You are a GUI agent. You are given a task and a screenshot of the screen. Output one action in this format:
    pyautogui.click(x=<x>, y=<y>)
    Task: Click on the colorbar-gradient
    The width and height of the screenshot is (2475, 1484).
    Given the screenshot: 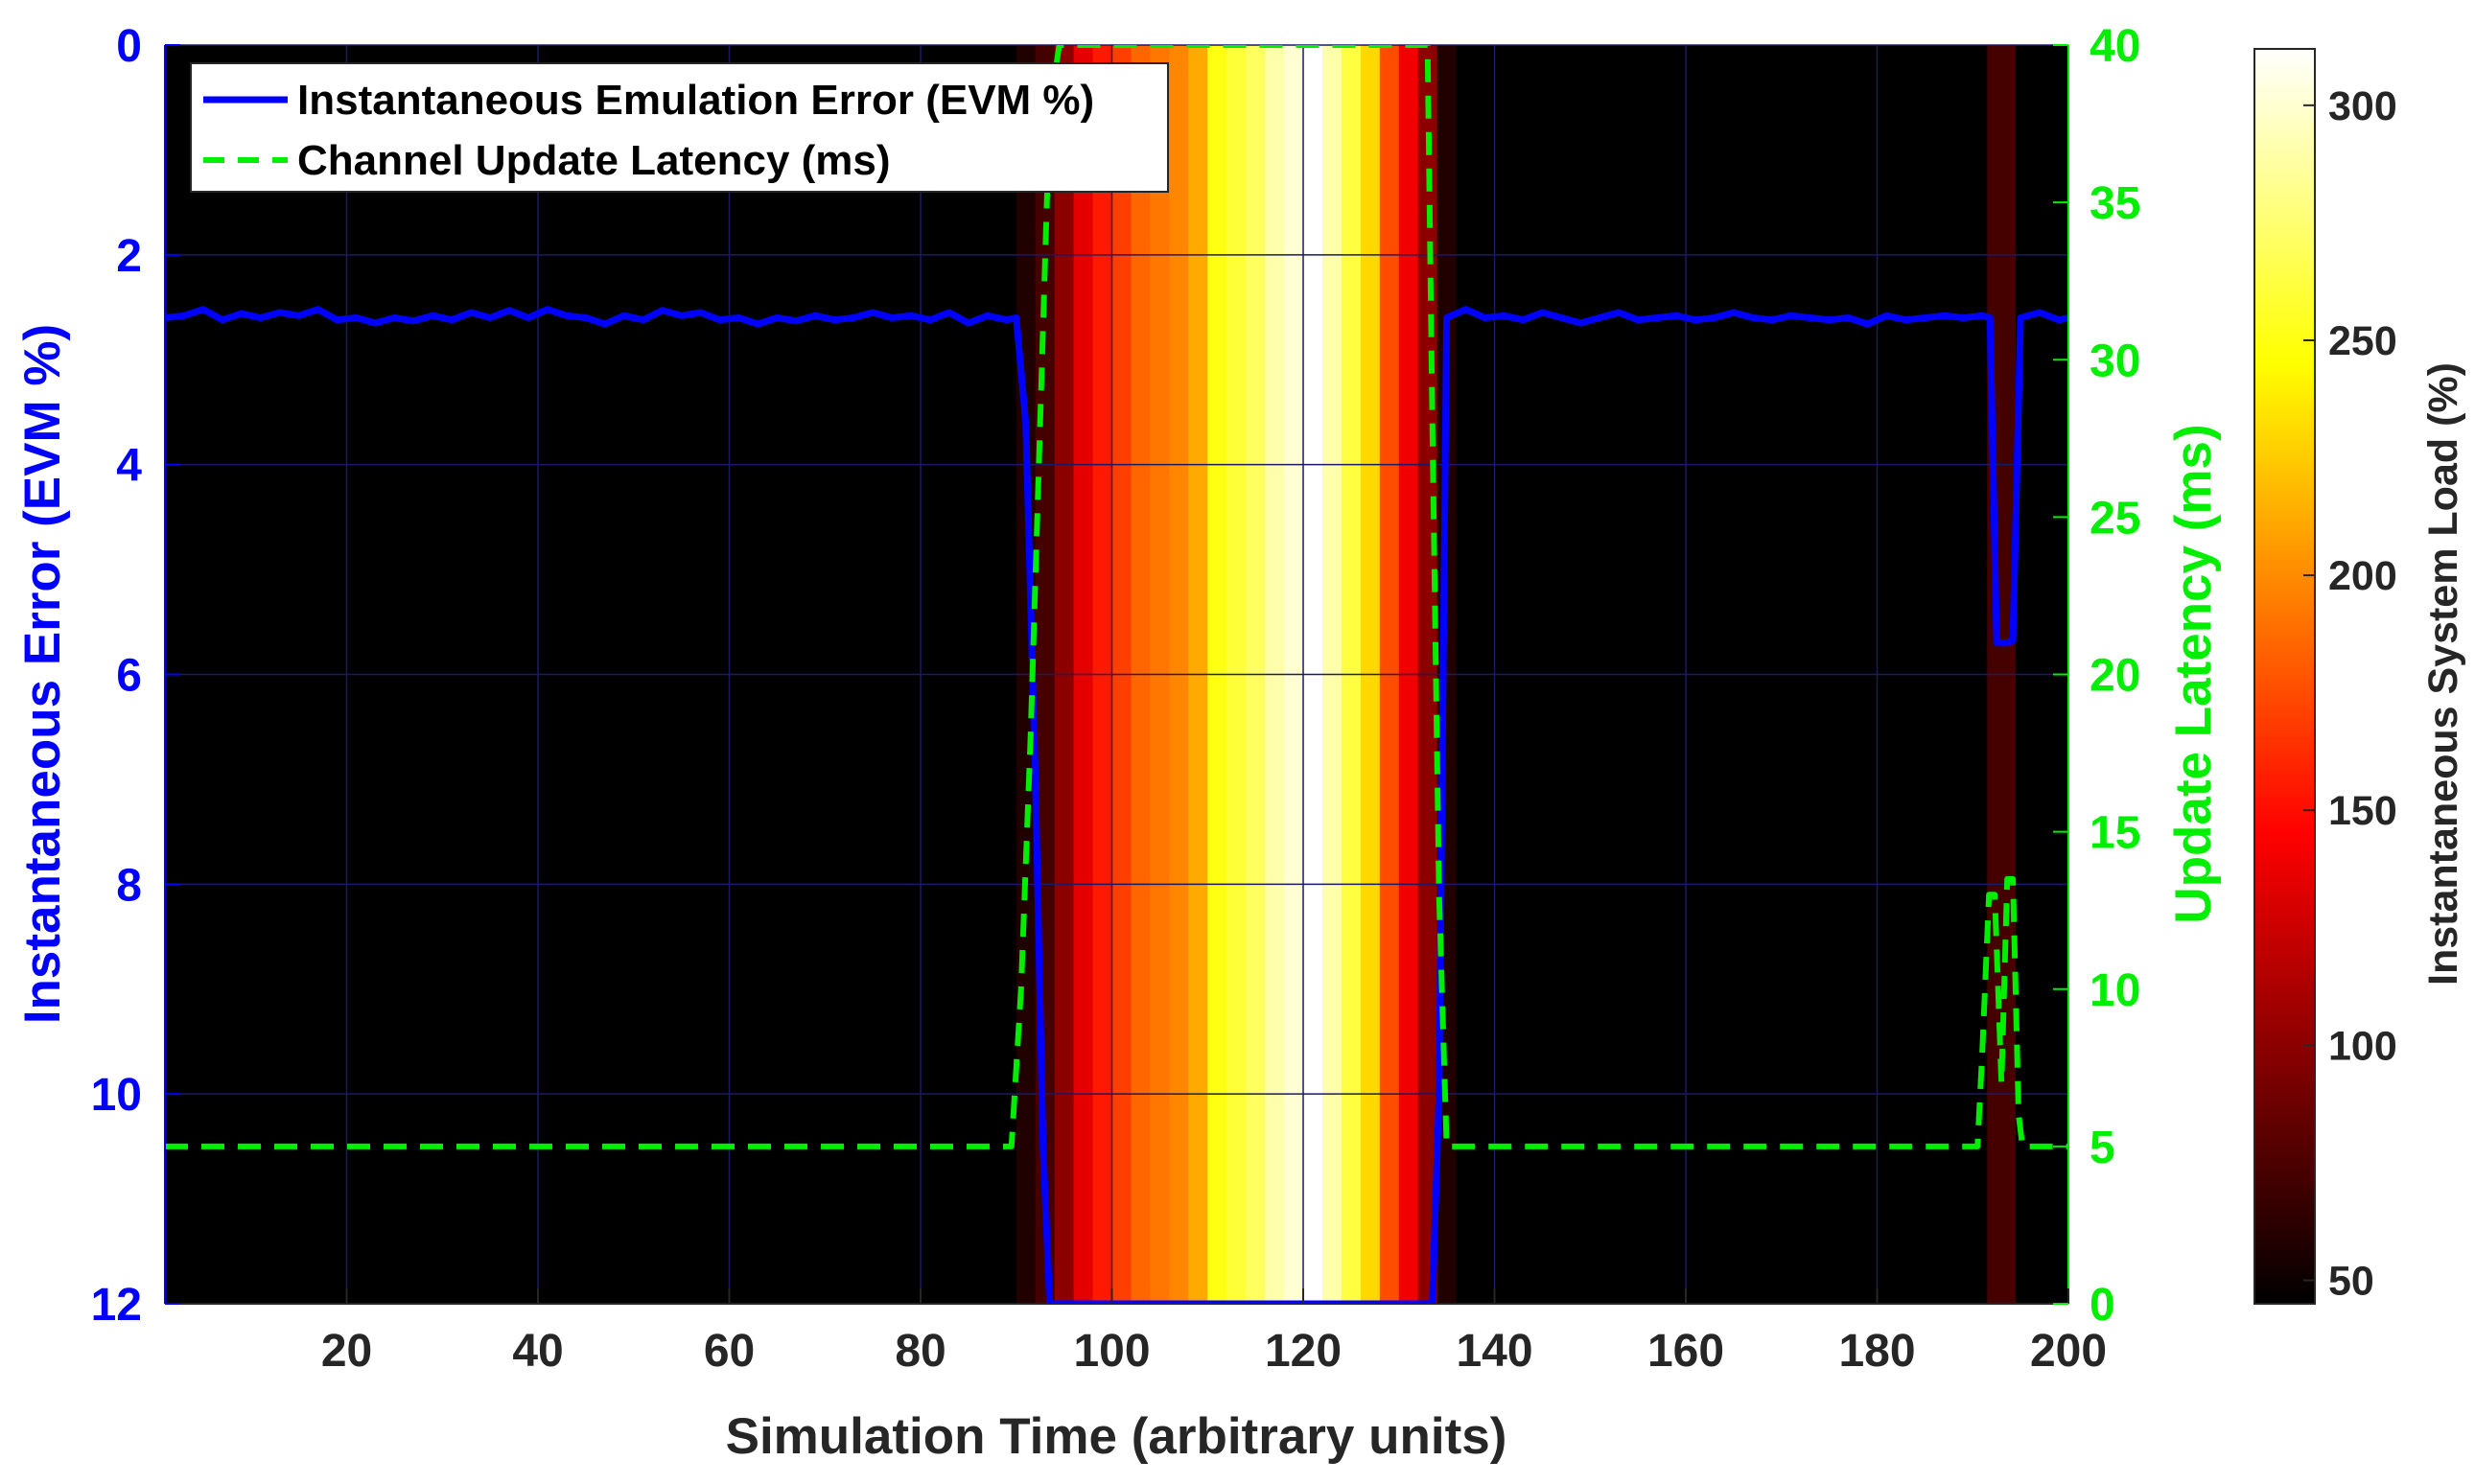 What is the action you would take?
    pyautogui.click(x=2285, y=676)
    